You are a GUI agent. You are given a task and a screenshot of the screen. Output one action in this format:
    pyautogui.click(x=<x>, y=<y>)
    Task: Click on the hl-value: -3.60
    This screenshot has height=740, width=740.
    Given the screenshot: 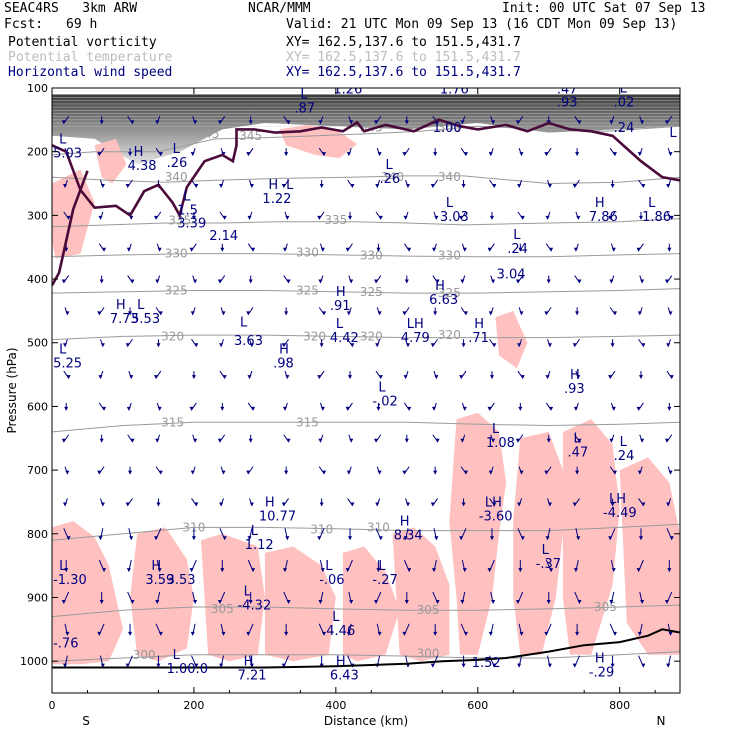 What is the action you would take?
    pyautogui.click(x=496, y=516)
    